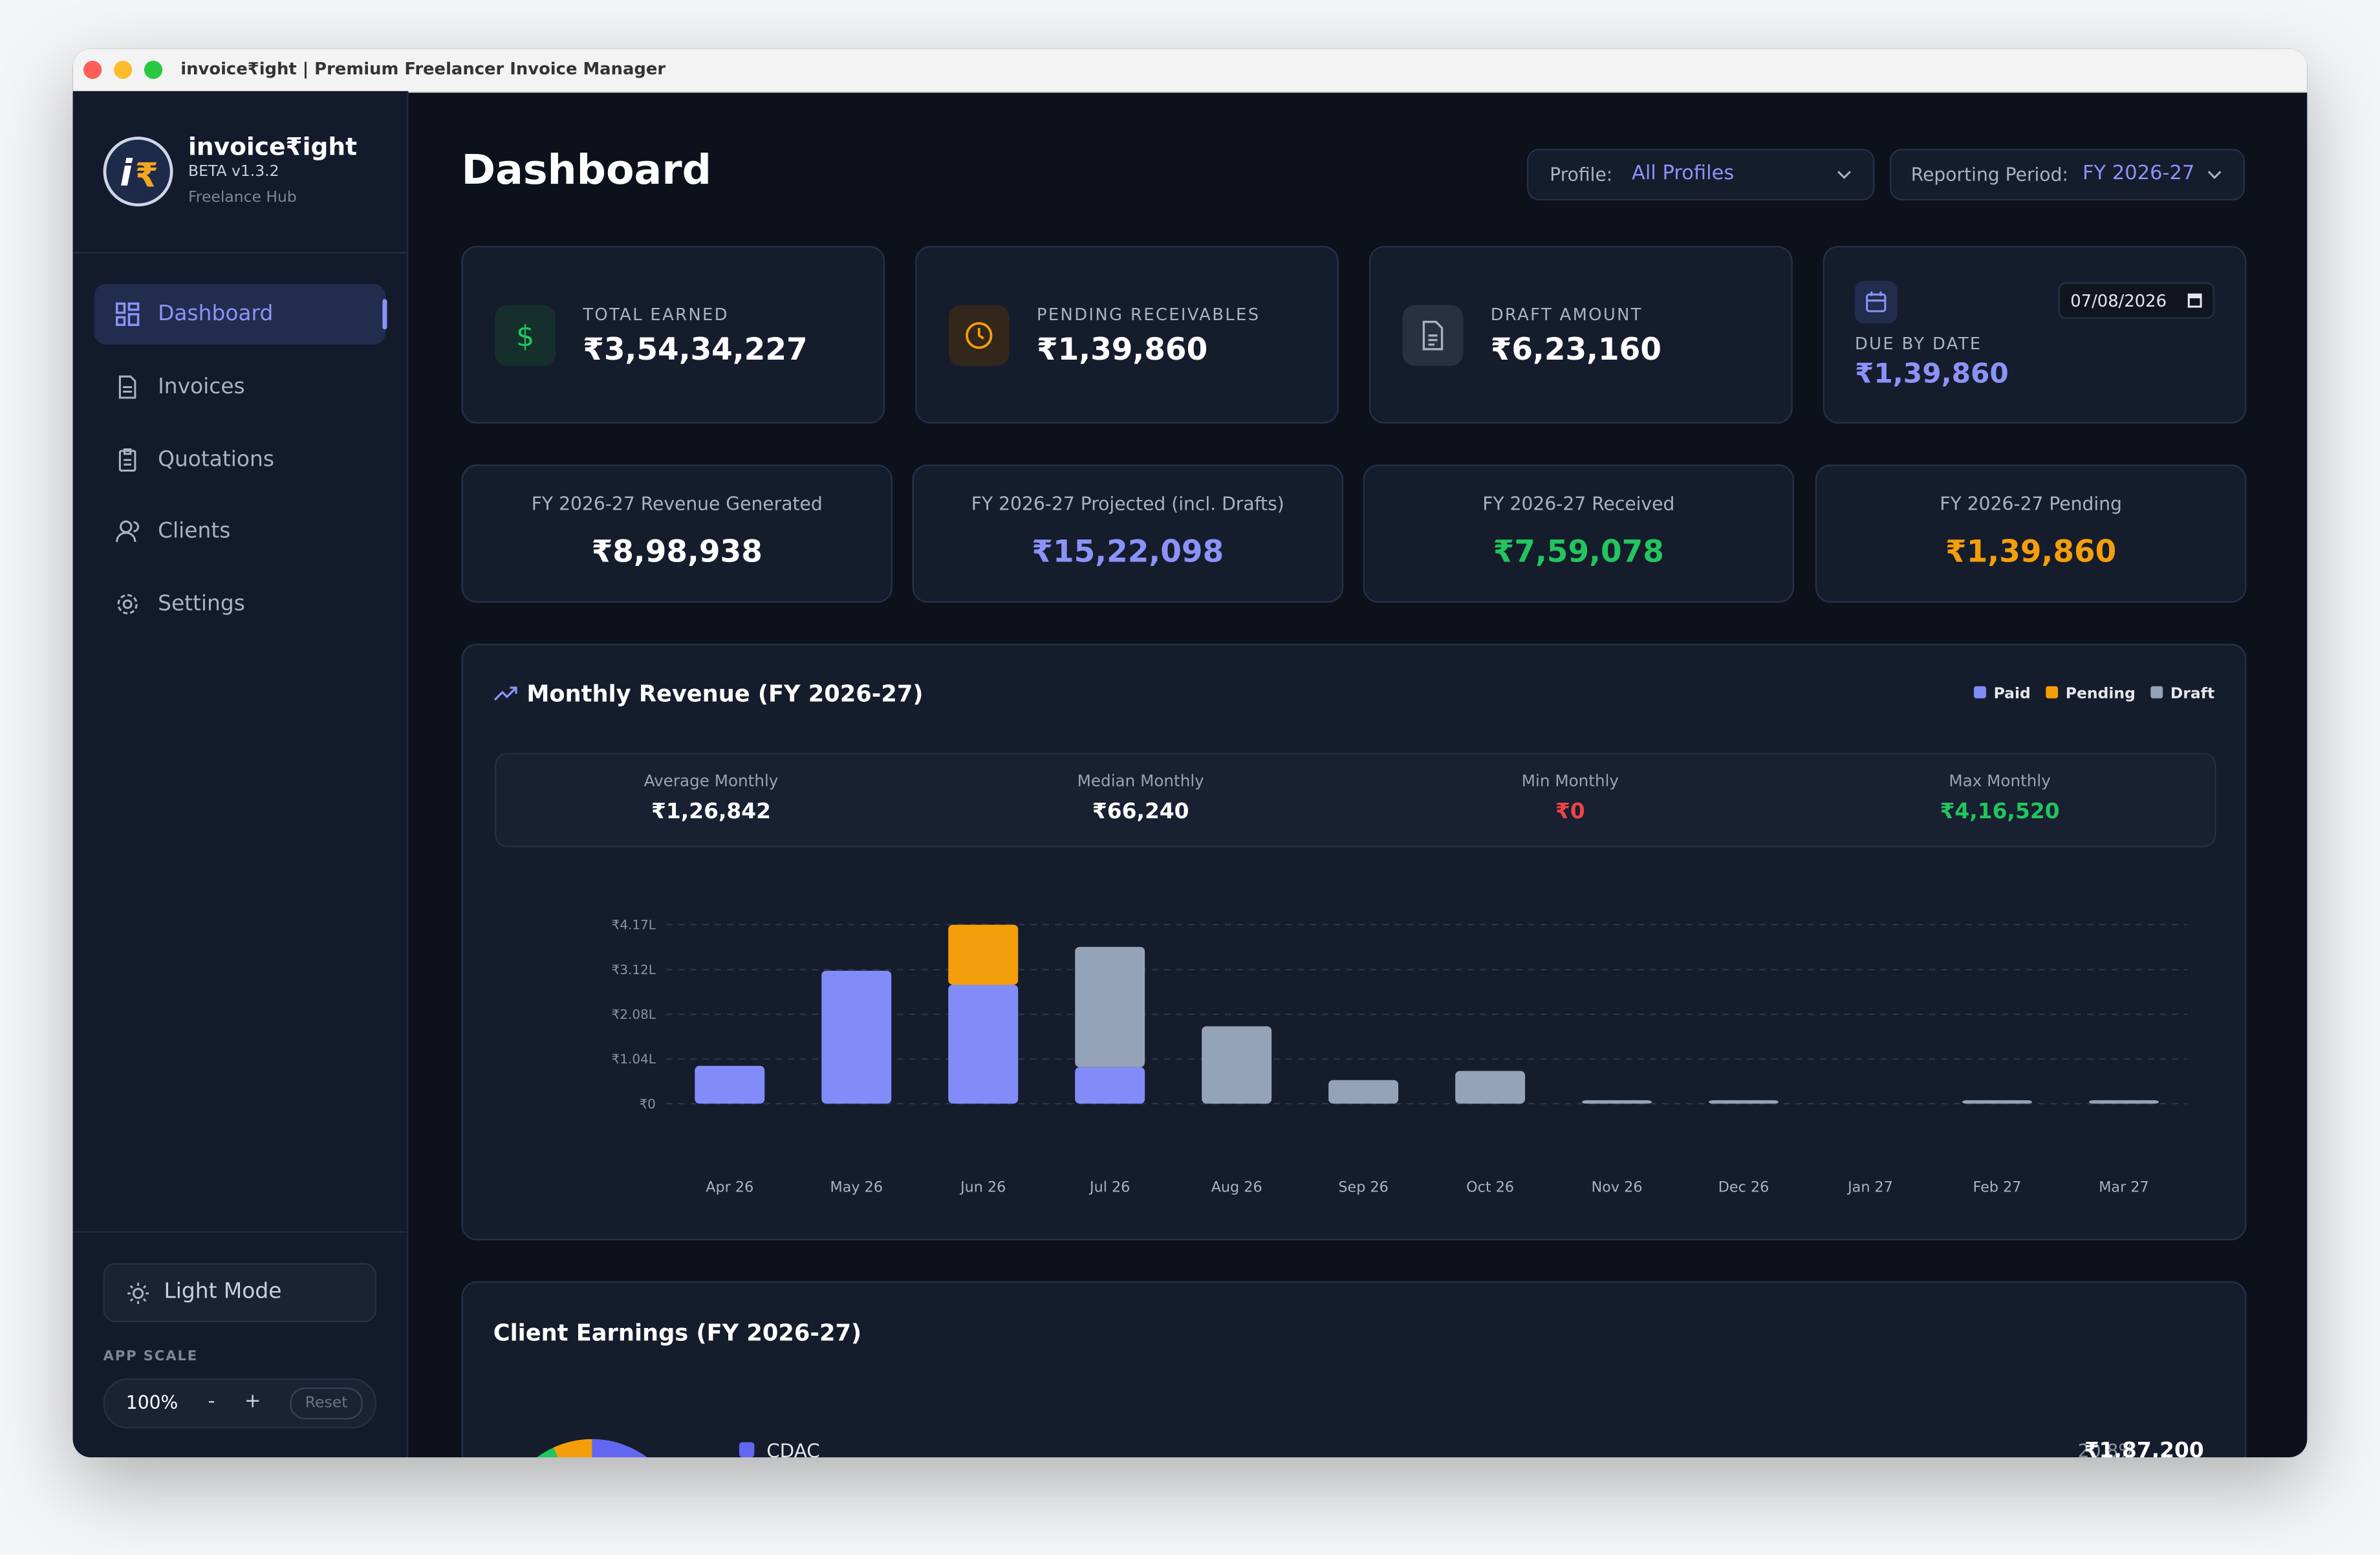 Image resolution: width=2380 pixels, height=1555 pixels. Describe the element at coordinates (252, 1402) in the screenshot. I see `scale-plus: +` at that location.